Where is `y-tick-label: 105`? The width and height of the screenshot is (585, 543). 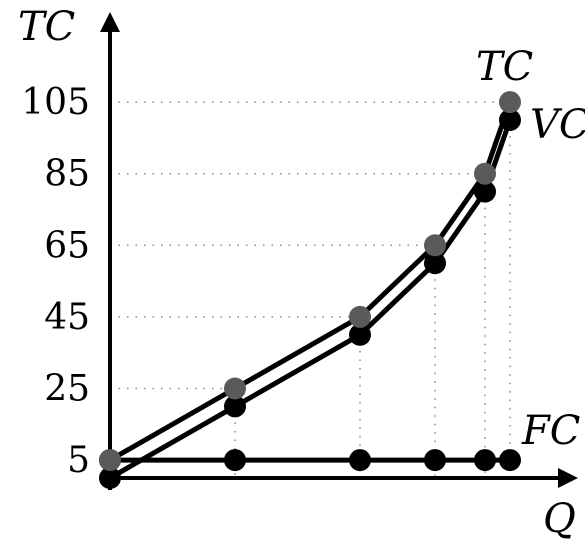 y-tick-label: 105 is located at coordinates (55, 102).